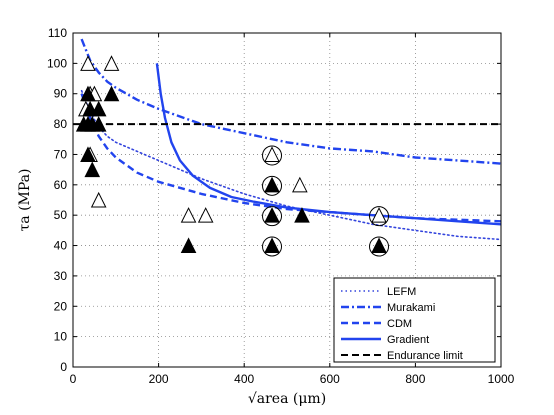  Describe the element at coordinates (61, 124) in the screenshot. I see `y-tick-label: 80` at that location.